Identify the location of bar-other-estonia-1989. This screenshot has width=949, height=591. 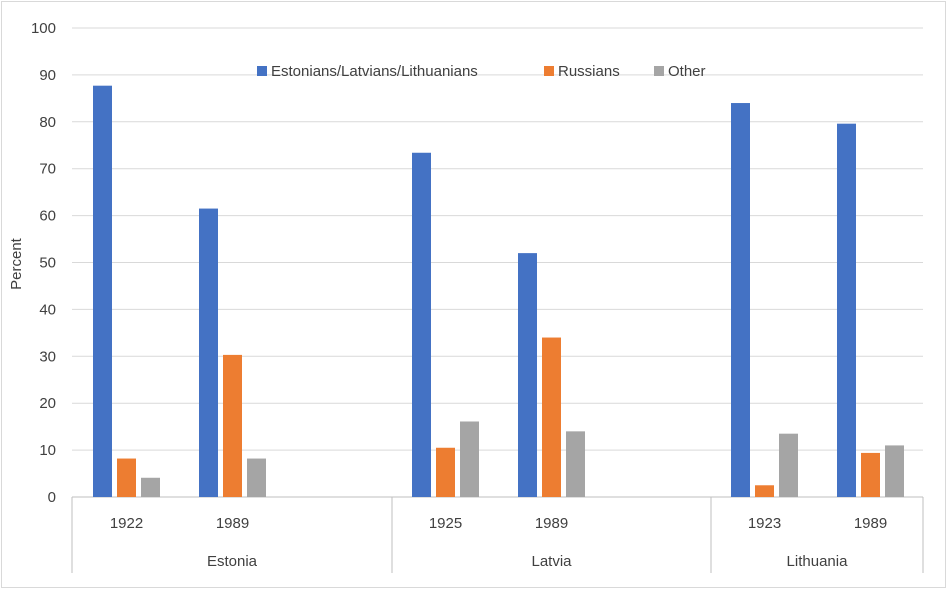
(256, 477).